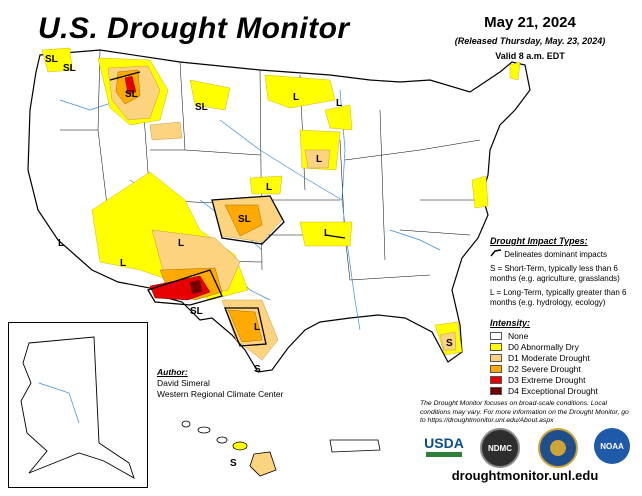 The height and width of the screenshot is (496, 642). I want to click on legend-row-d1: D1 Moderate Drought, so click(565, 357).